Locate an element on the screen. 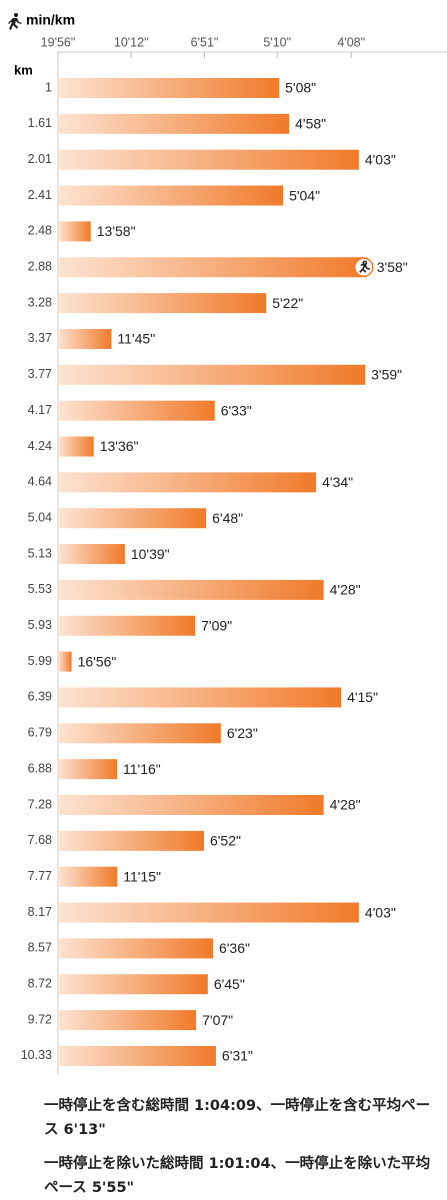  y-tick-label: 7.28 is located at coordinates (40, 804).